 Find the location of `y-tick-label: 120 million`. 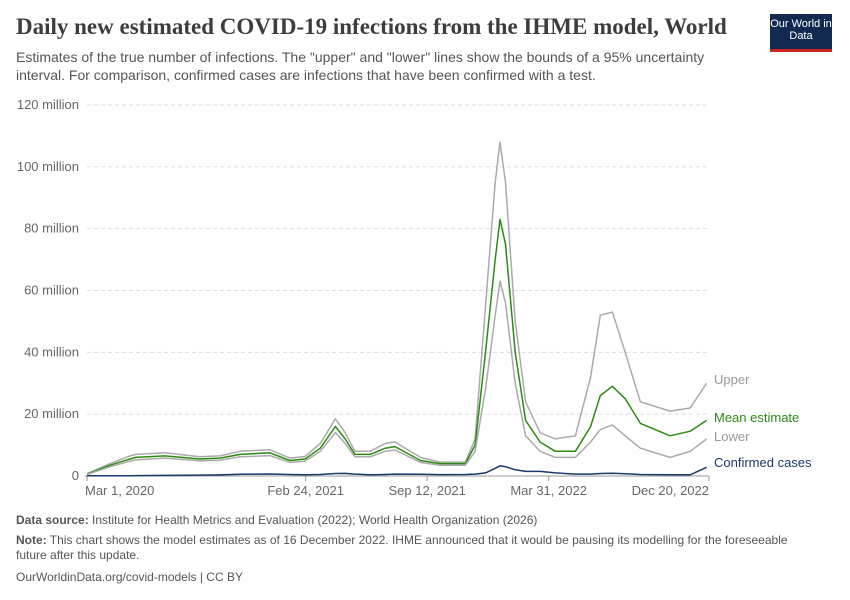

y-tick-label: 120 million is located at coordinates (48, 104).